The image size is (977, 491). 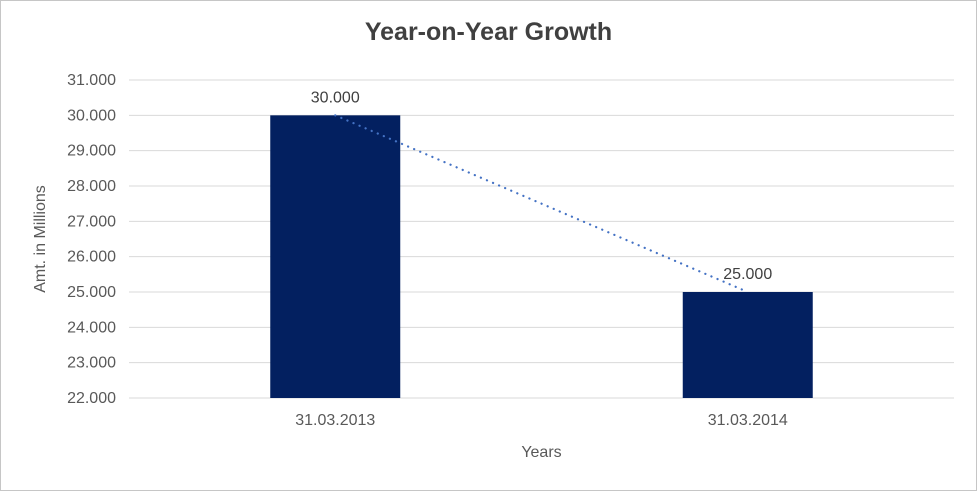 What do you see at coordinates (91, 115) in the screenshot?
I see `y-tick-label: 30.000` at bounding box center [91, 115].